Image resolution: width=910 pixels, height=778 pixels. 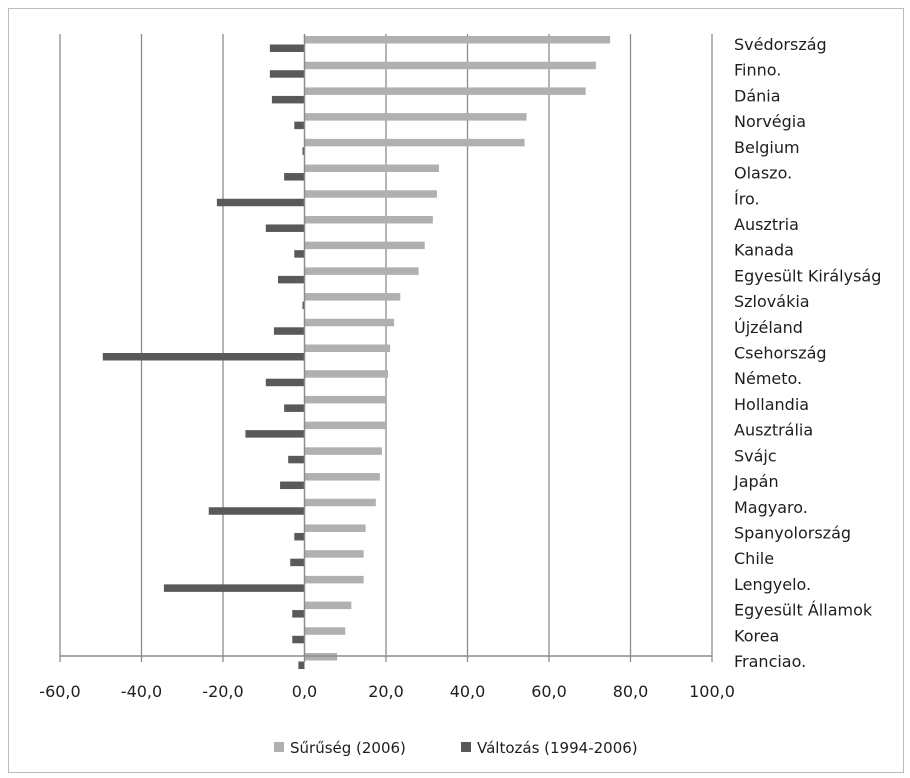 What do you see at coordinates (468, 691) in the screenshot?
I see `x-tick-label: 40,0` at bounding box center [468, 691].